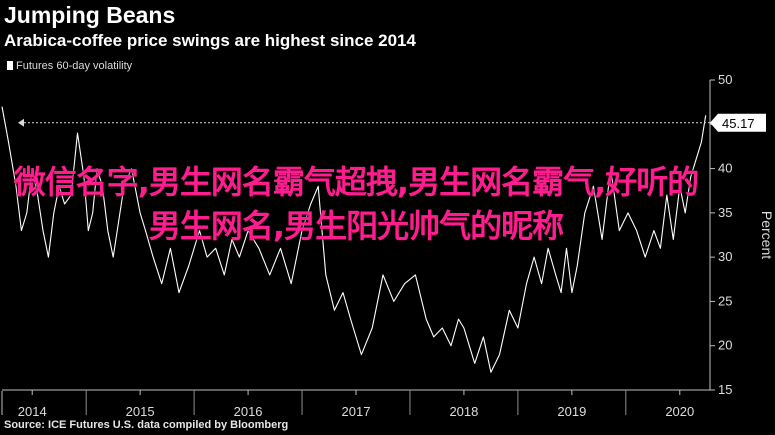 This screenshot has height=435, width=775. What do you see at coordinates (725, 256) in the screenshot?
I see `y-tick-label: 30` at bounding box center [725, 256].